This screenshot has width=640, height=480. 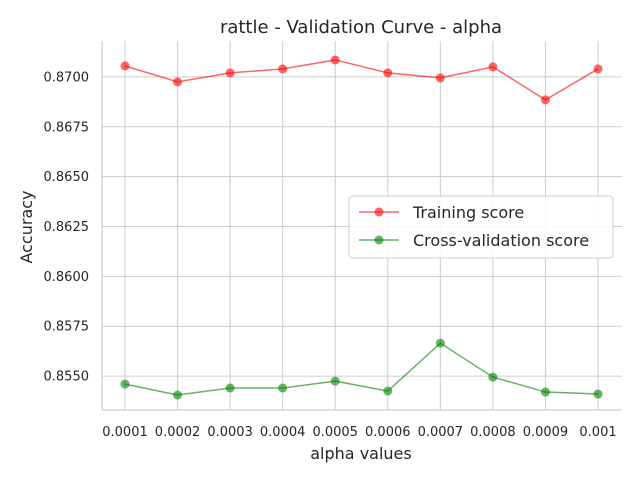 What do you see at coordinates (67, 277) in the screenshot?
I see `y-tick-label: 0.8600` at bounding box center [67, 277].